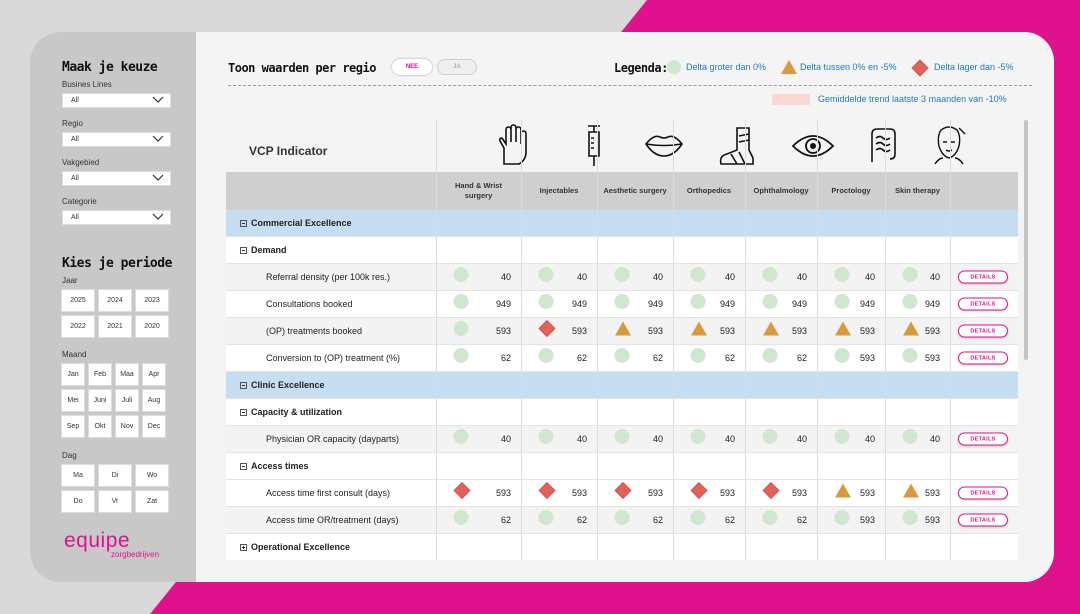 This screenshot has height=614, width=1080. What do you see at coordinates (622, 250) in the screenshot?
I see `group-row: Demand` at bounding box center [622, 250].